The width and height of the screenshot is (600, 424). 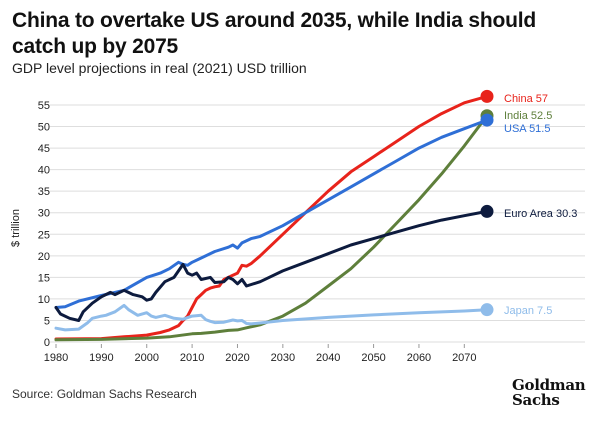 I want to click on x-tick-label: 1980, so click(x=56, y=358).